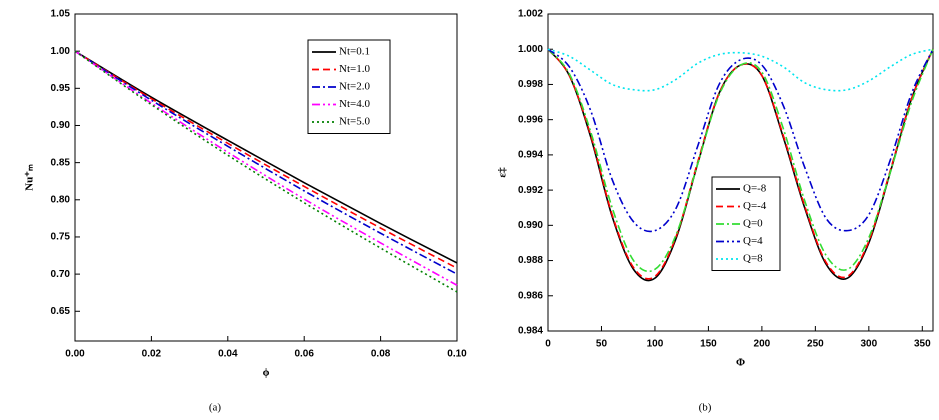 The height and width of the screenshot is (420, 939). I want to click on caption: (b), so click(705, 408).